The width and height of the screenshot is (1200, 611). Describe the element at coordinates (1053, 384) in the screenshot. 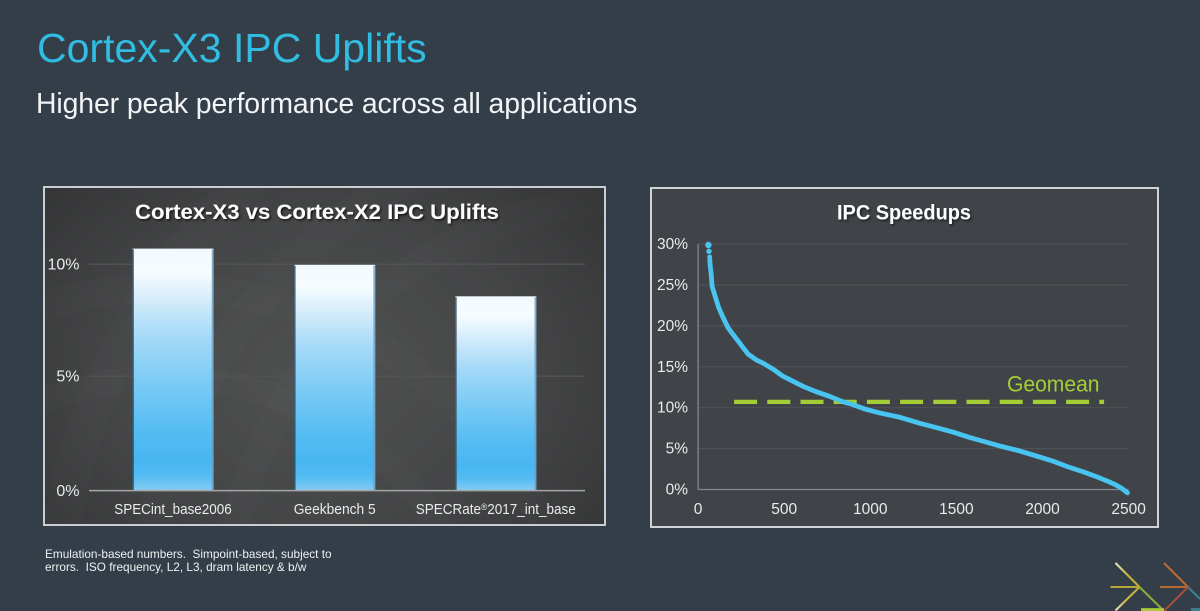

I see `svg-text: Geomean` at that location.